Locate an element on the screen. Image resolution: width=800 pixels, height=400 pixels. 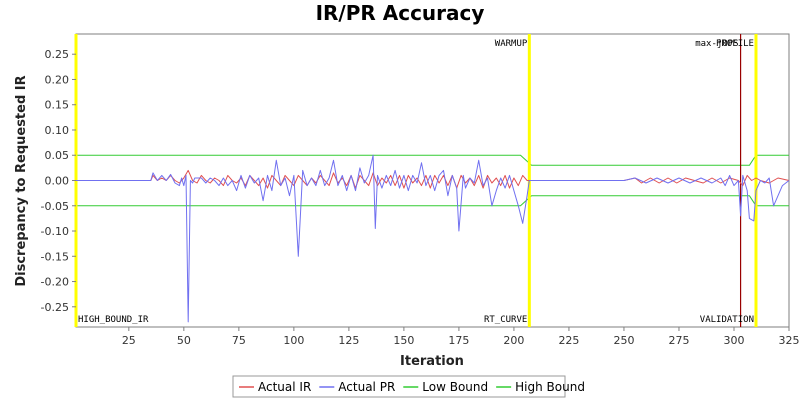
x-tick-label: 150 is located at coordinates (403, 340).